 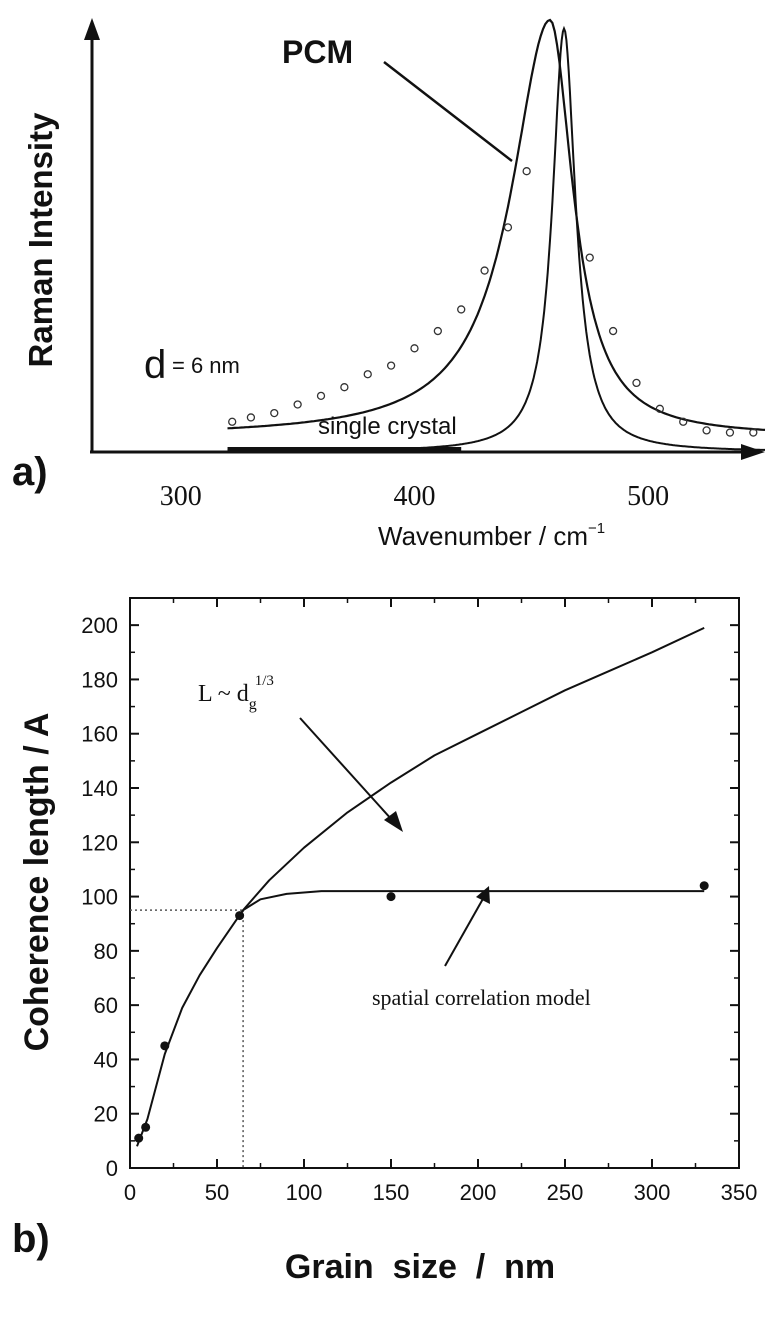 What do you see at coordinates (99, 625) in the screenshot?
I see `b-y-tick-label-200: 200` at bounding box center [99, 625].